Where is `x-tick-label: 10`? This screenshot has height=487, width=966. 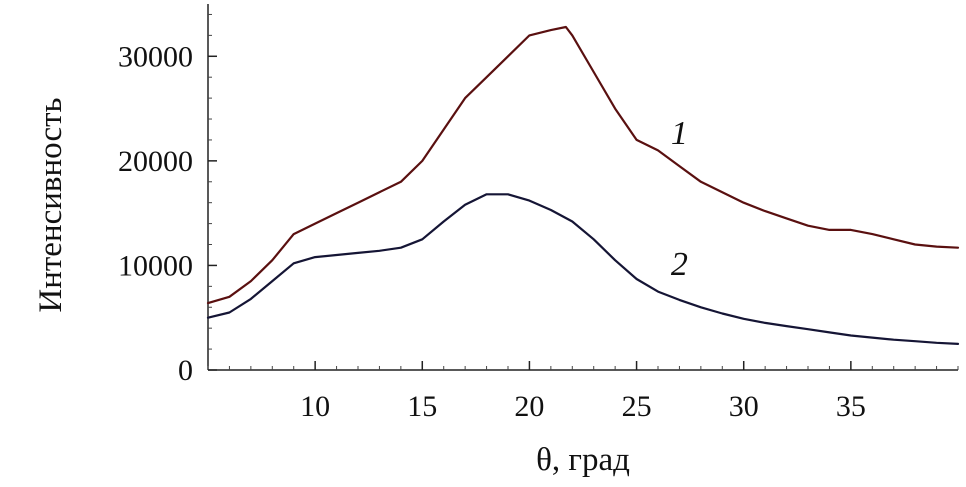
x-tick-label: 10 is located at coordinates (315, 406).